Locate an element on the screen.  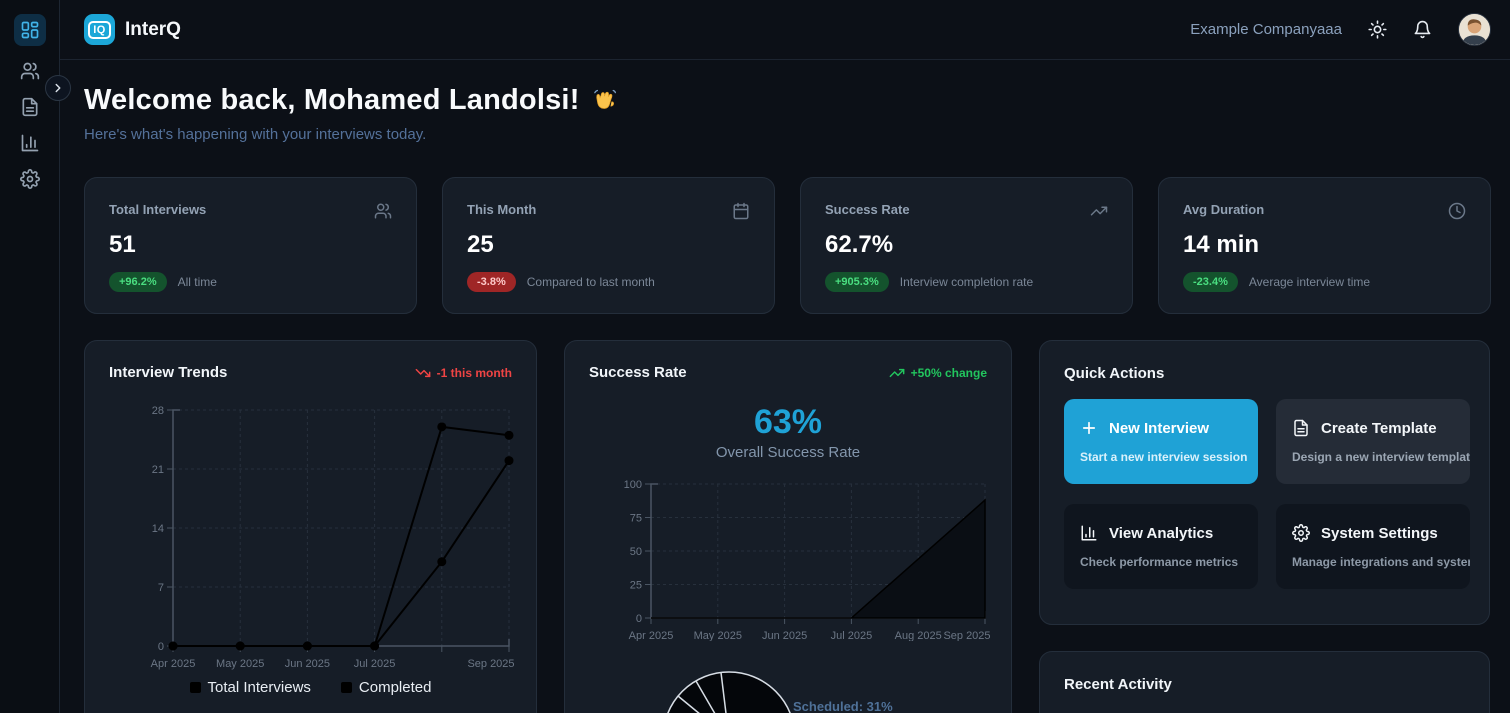
sidebar-item-settings is located at coordinates (30, 179).